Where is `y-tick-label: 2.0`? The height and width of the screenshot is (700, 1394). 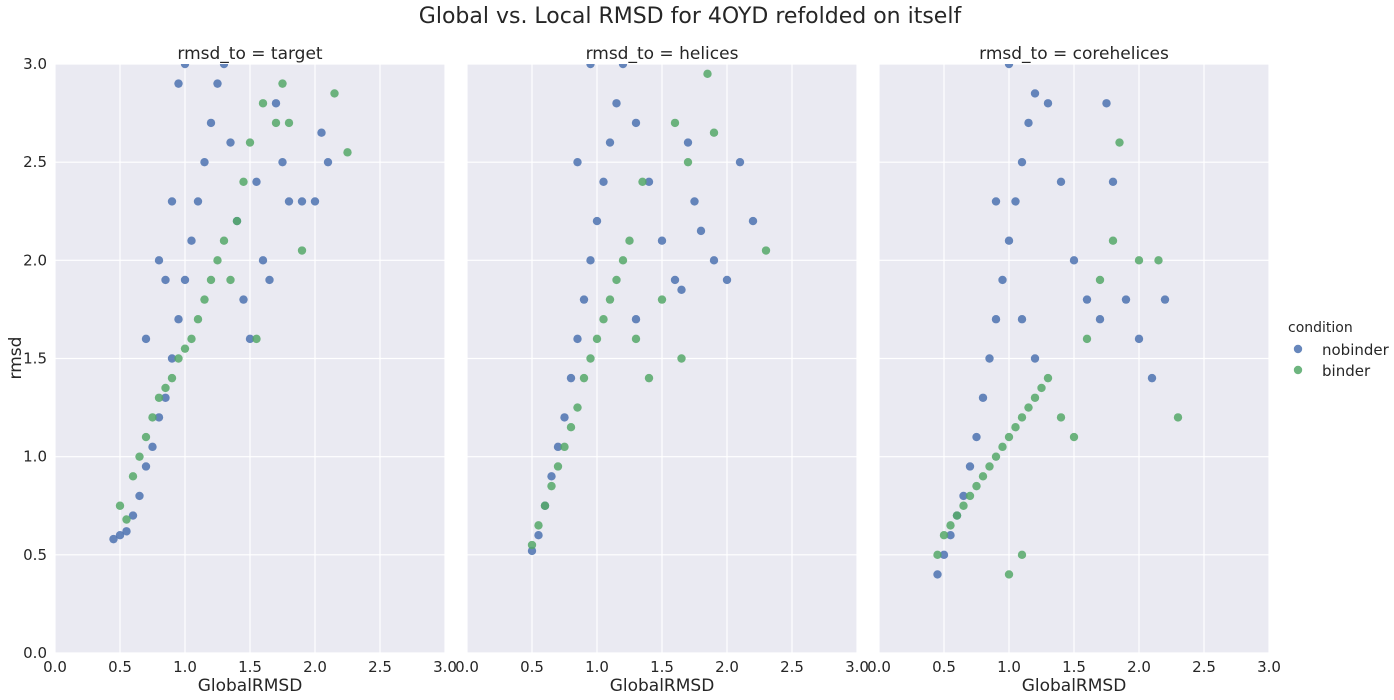 y-tick-label: 2.0 is located at coordinates (35, 260).